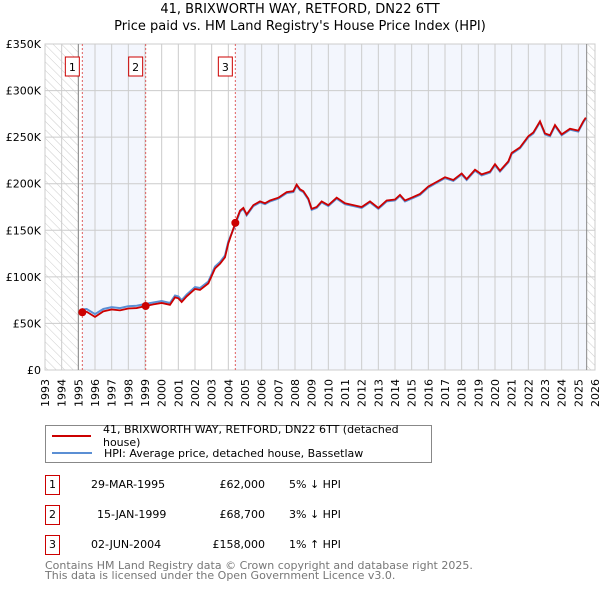 Image resolution: width=600 pixels, height=590 pixels. What do you see at coordinates (178, 393) in the screenshot?
I see `x-tick-label: 2001` at bounding box center [178, 393].